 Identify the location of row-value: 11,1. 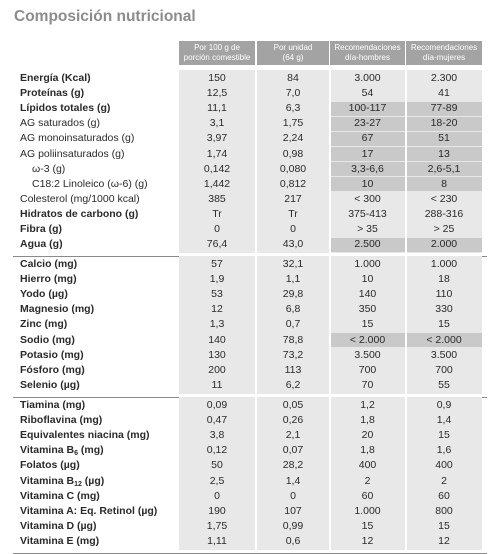
(217, 108).